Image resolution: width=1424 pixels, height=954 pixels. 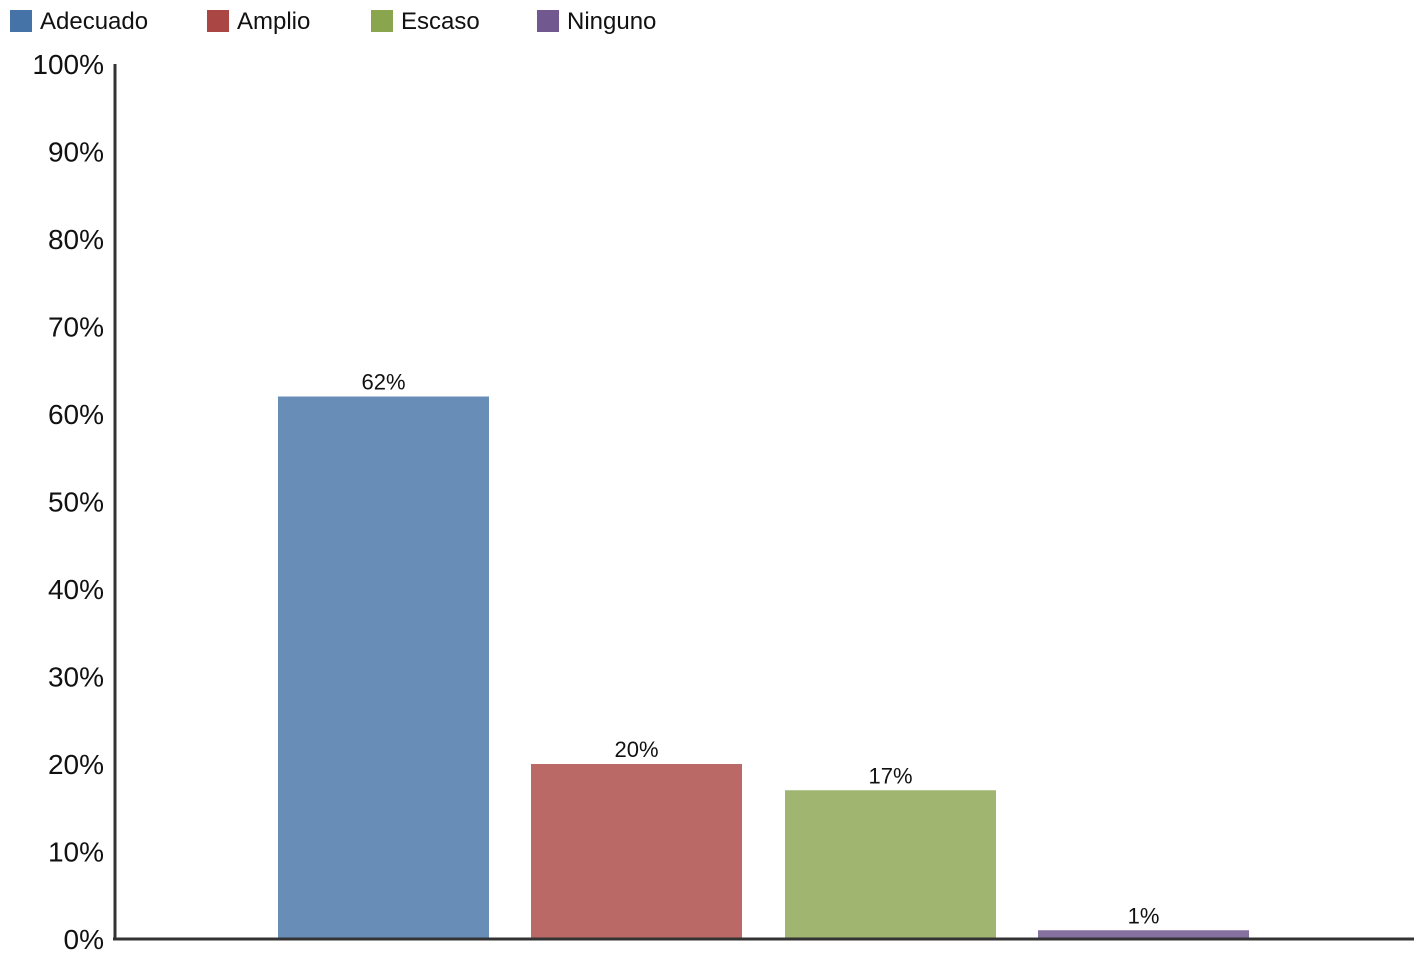 I want to click on data-label-adecuado: 62%, so click(x=383, y=382).